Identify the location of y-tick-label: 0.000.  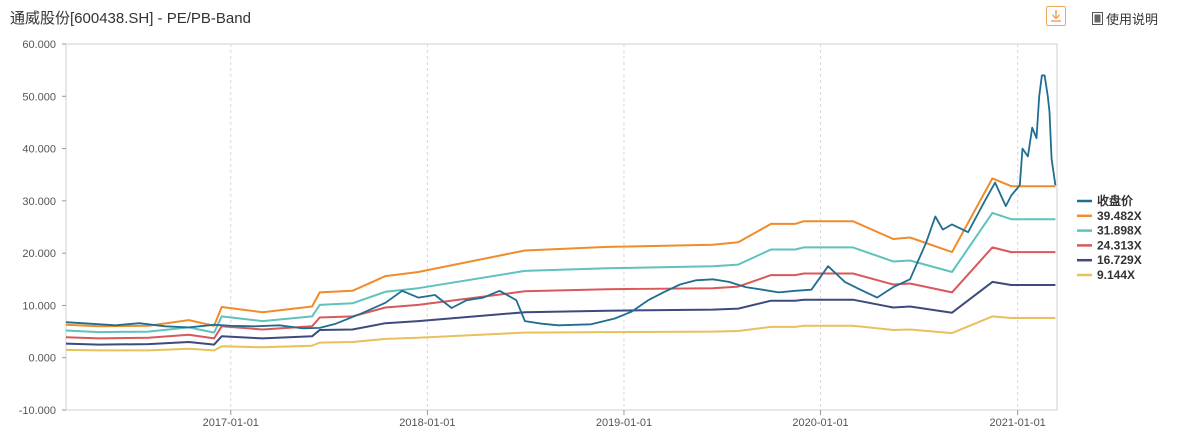
(42, 359).